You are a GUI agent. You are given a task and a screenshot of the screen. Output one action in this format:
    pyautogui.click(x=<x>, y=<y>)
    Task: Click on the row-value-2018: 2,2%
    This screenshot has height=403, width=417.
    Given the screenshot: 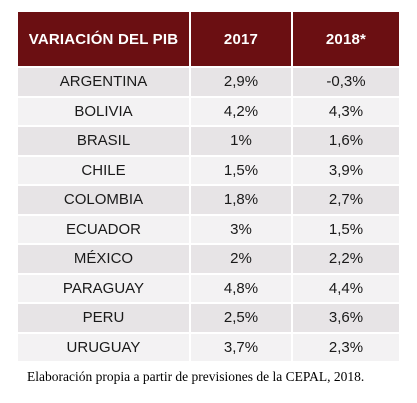 What is the action you would take?
    pyautogui.click(x=346, y=258)
    